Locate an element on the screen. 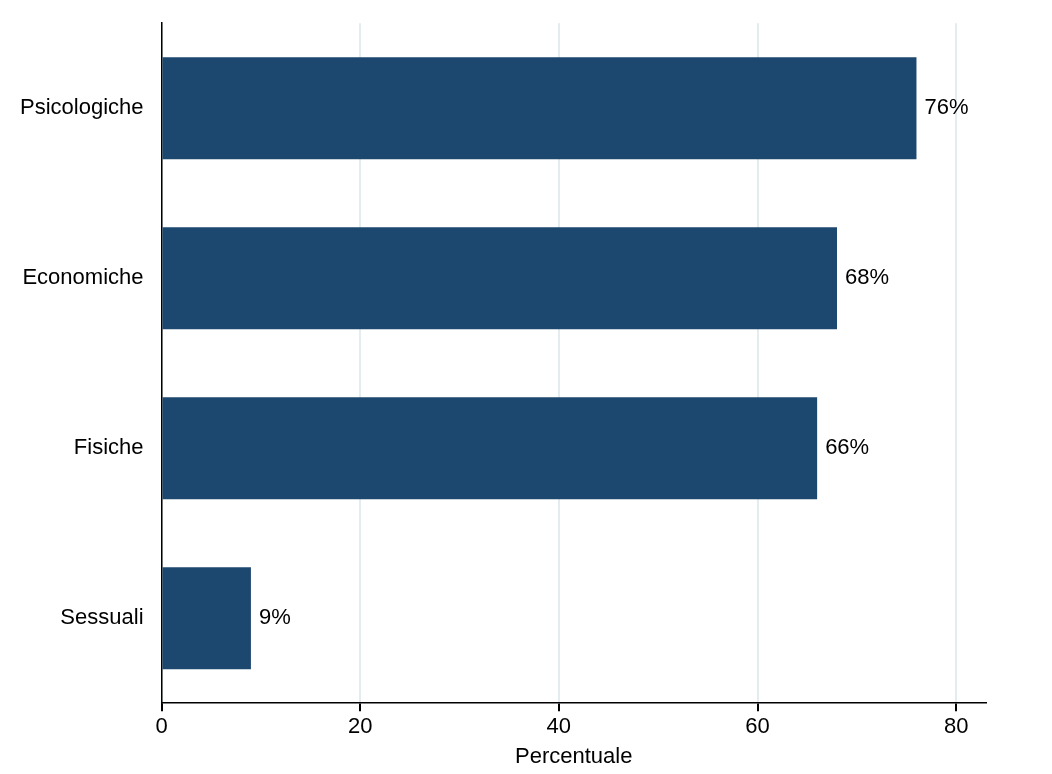 The width and height of the screenshot is (1052, 774). x-tick-label: 0 is located at coordinates (161, 726).